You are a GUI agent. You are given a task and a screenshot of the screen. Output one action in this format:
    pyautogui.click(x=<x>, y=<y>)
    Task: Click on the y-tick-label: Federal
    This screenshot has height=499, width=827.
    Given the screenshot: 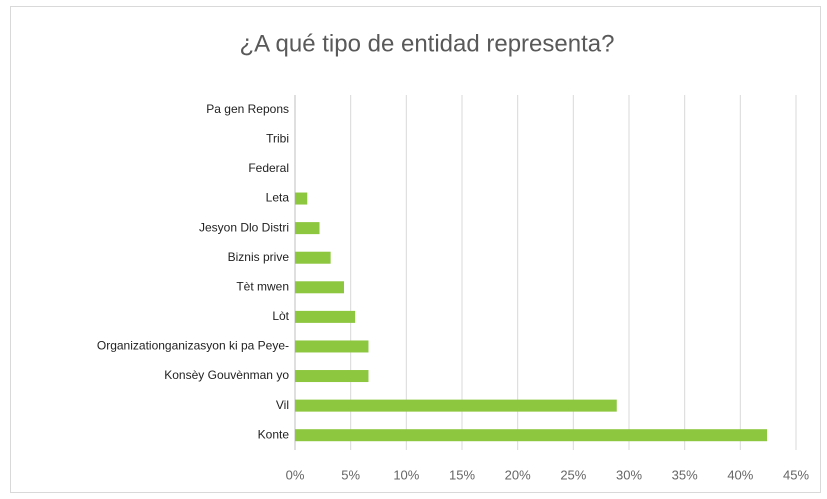 What is the action you would take?
    pyautogui.click(x=268, y=168)
    